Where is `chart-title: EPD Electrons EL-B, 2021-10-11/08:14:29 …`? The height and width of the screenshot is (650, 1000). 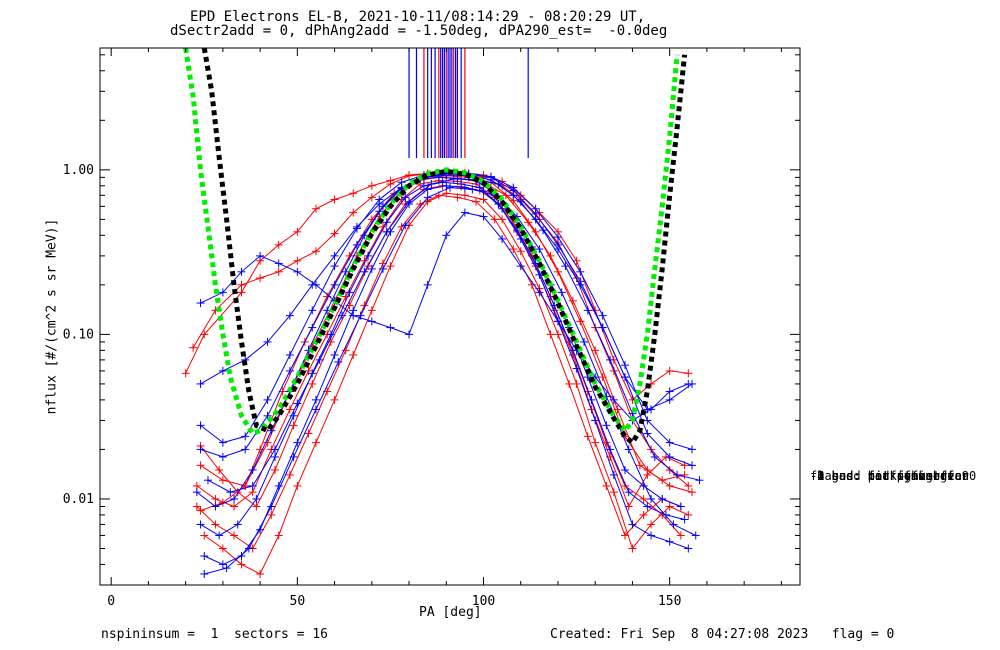
chart-title: EPD Electrons EL-B, 2021-10-11/08:14:29 … is located at coordinates (418, 17).